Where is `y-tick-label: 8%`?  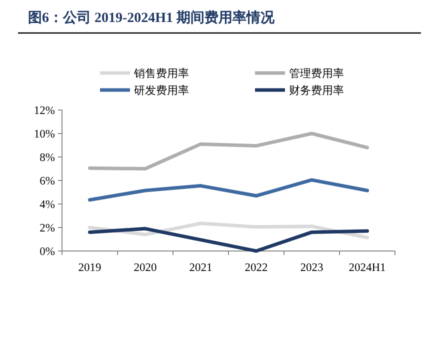 y-tick-label: 8% is located at coordinates (48, 158).